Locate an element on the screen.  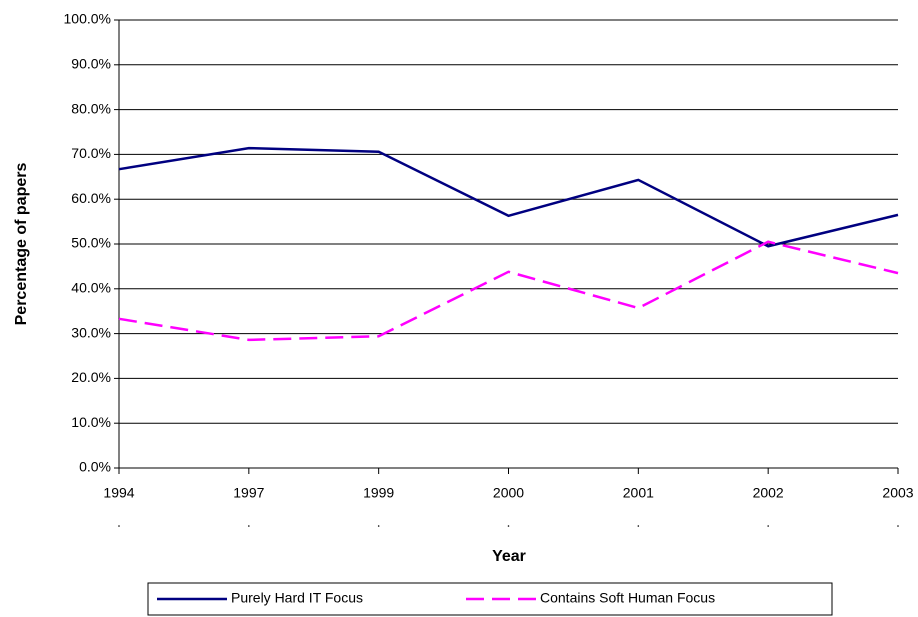
legend-box is located at coordinates (490, 599).